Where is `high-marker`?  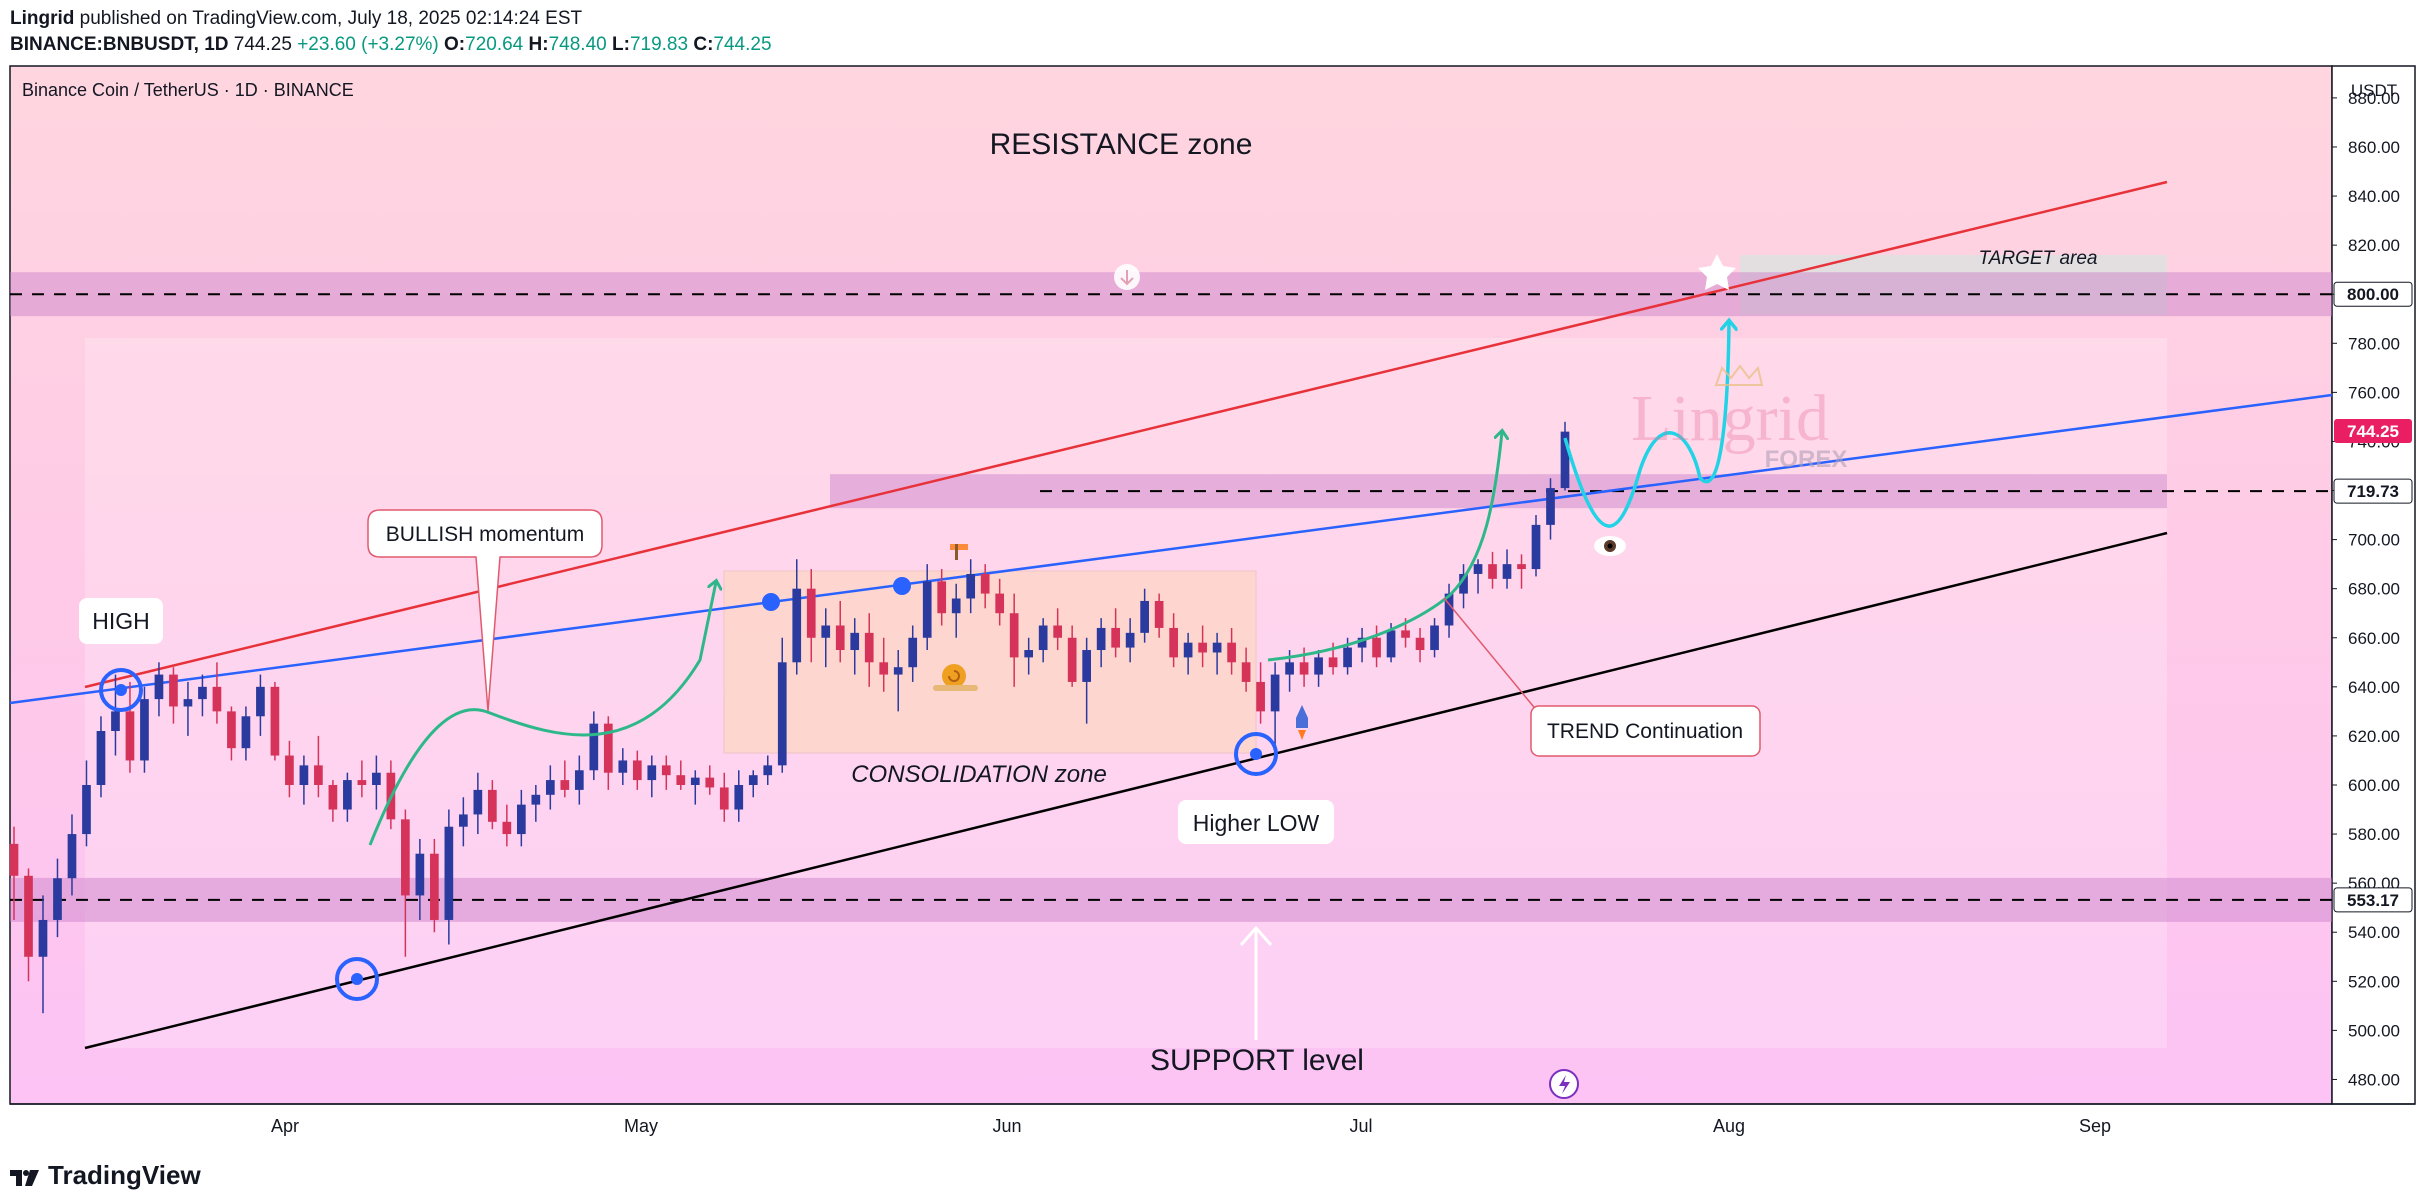
high-marker is located at coordinates (121, 690).